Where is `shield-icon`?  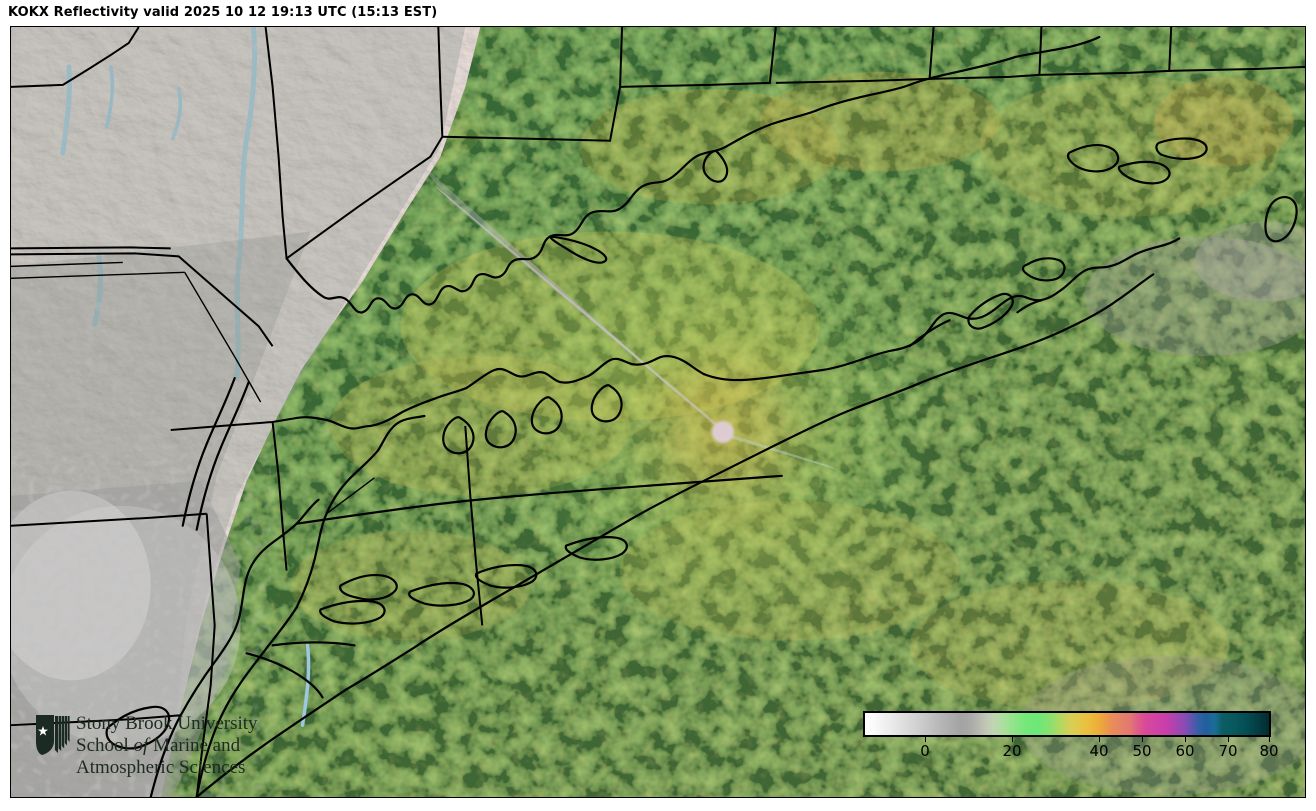
shield-icon is located at coordinates (53, 735).